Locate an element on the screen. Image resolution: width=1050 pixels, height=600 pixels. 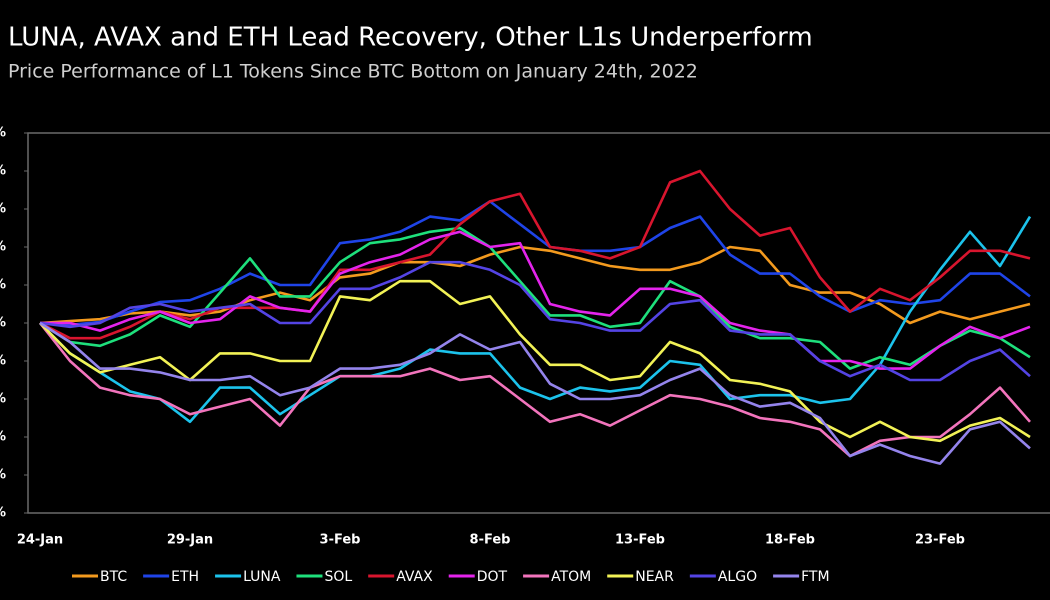
legend-label: ETH is located at coordinates (185, 577).